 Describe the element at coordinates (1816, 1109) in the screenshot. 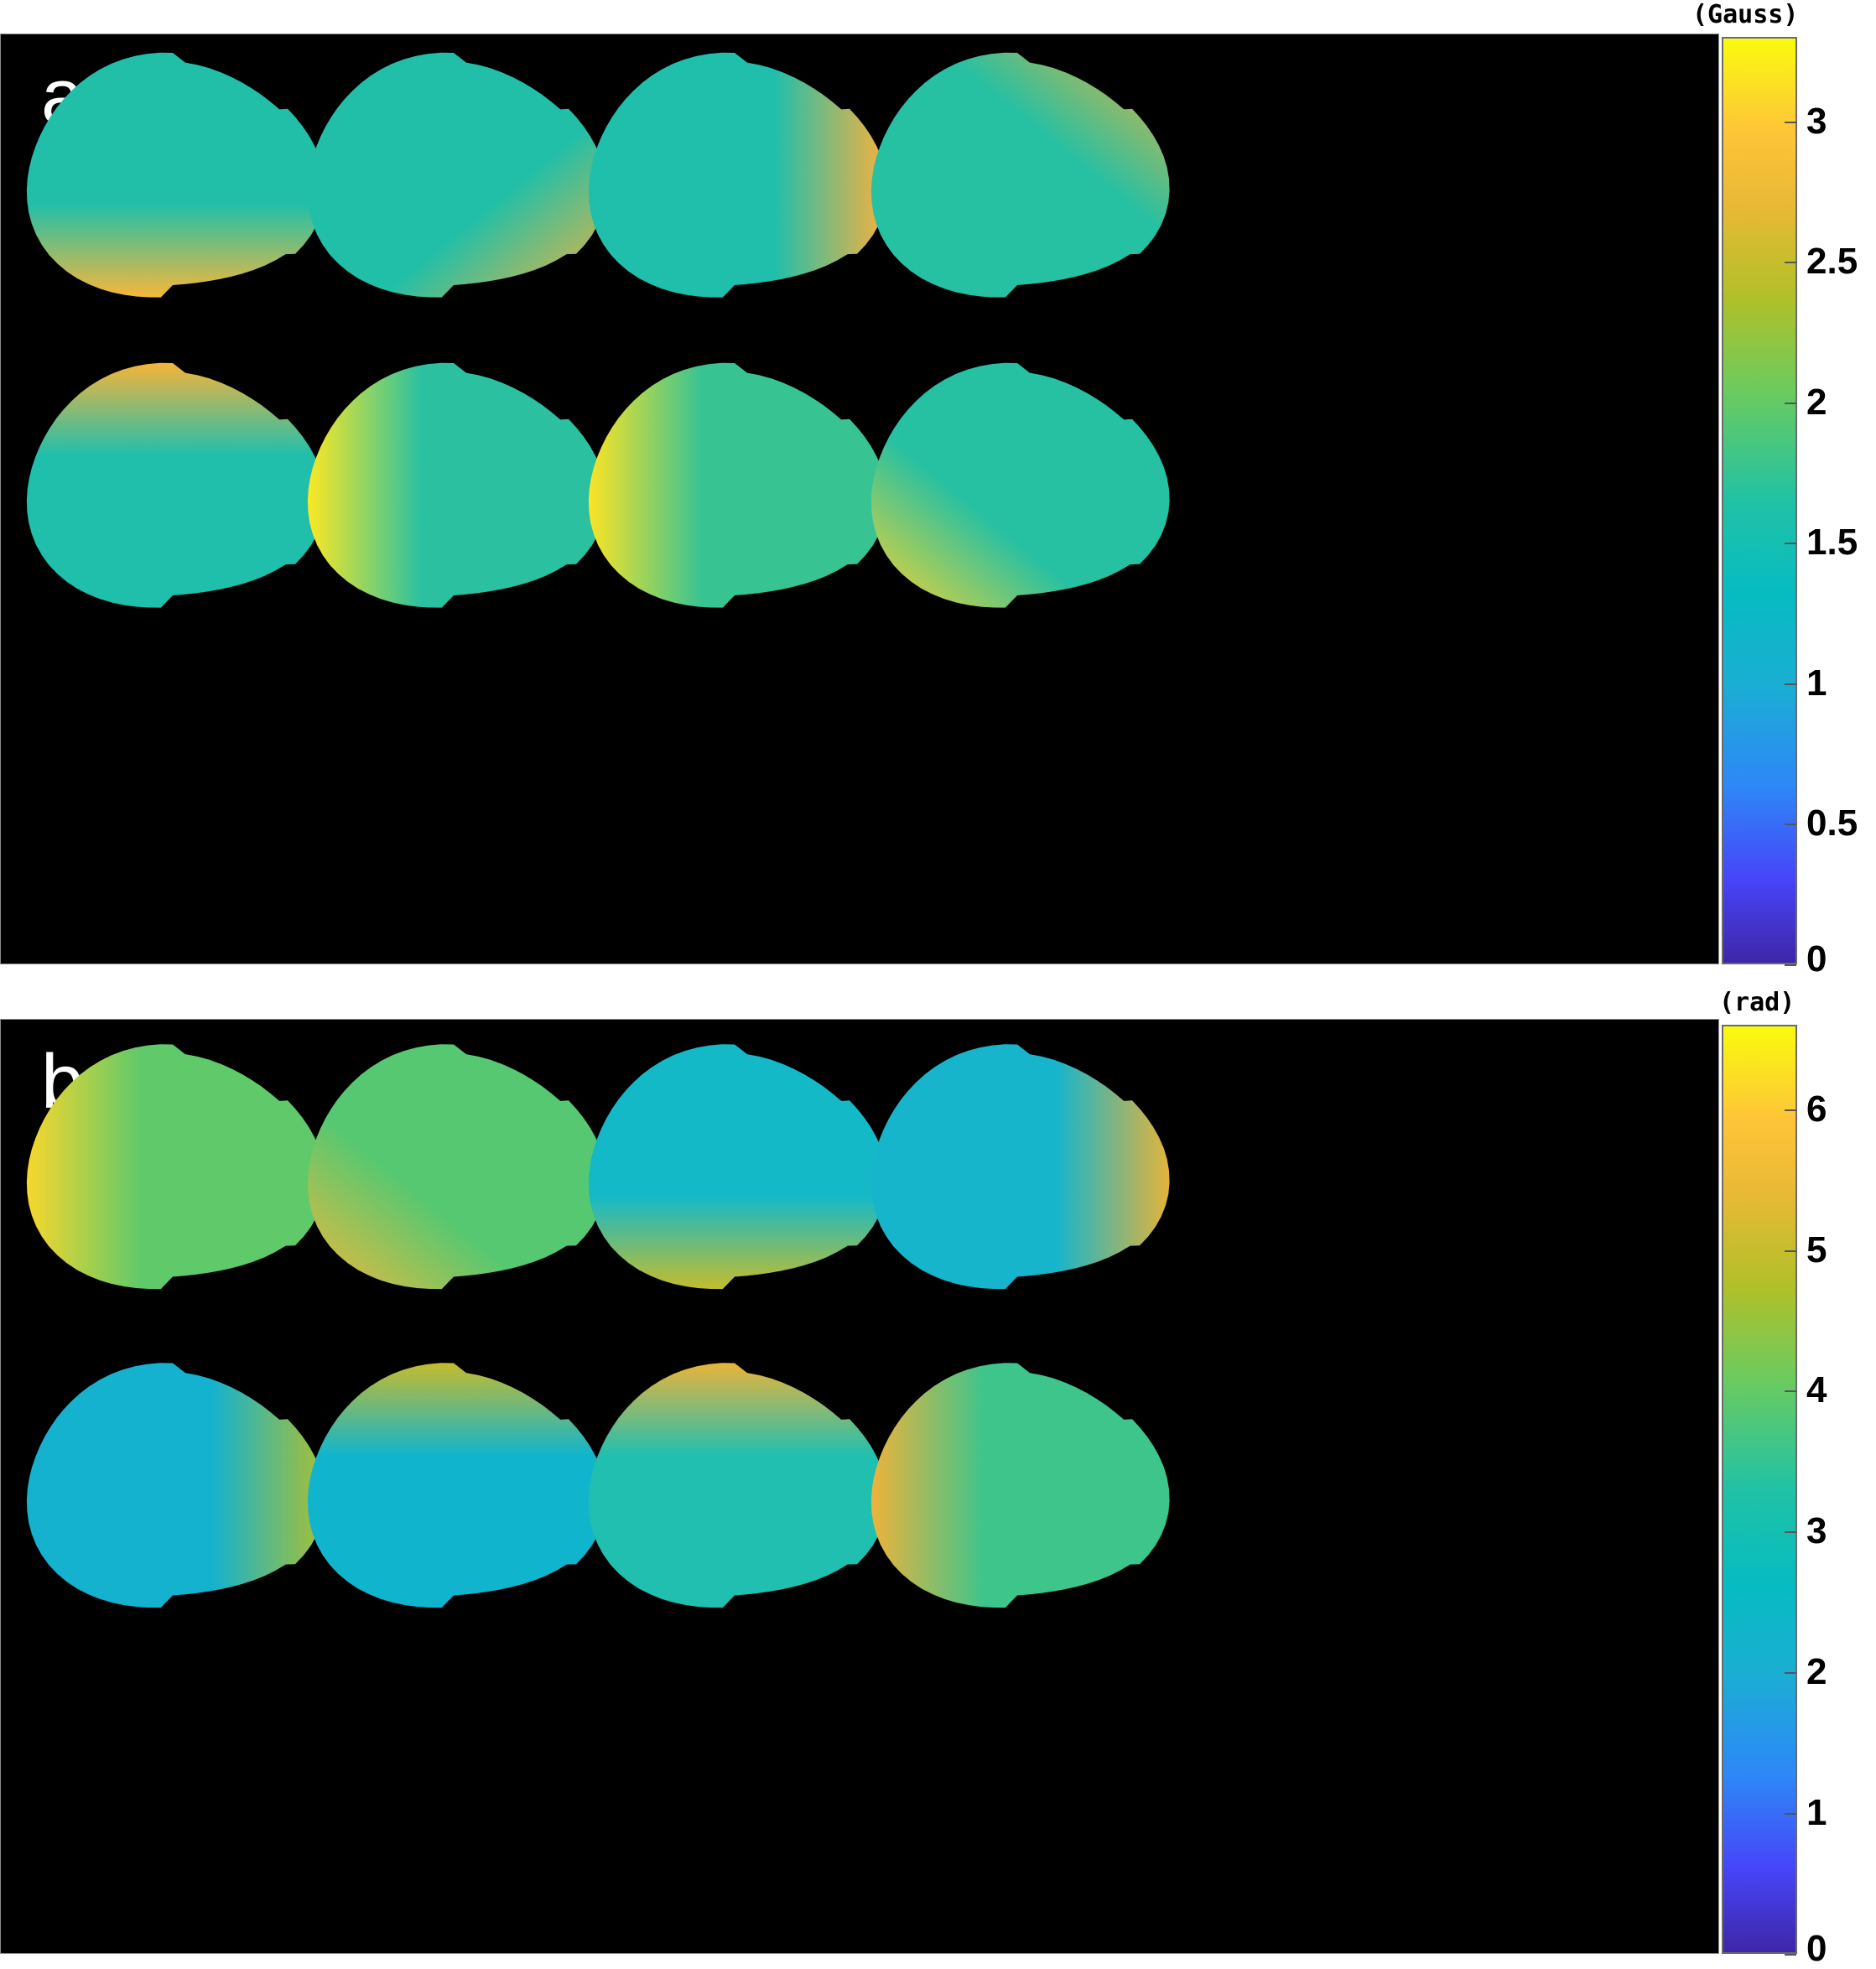

I see `colorbar-tick-label: 6` at that location.